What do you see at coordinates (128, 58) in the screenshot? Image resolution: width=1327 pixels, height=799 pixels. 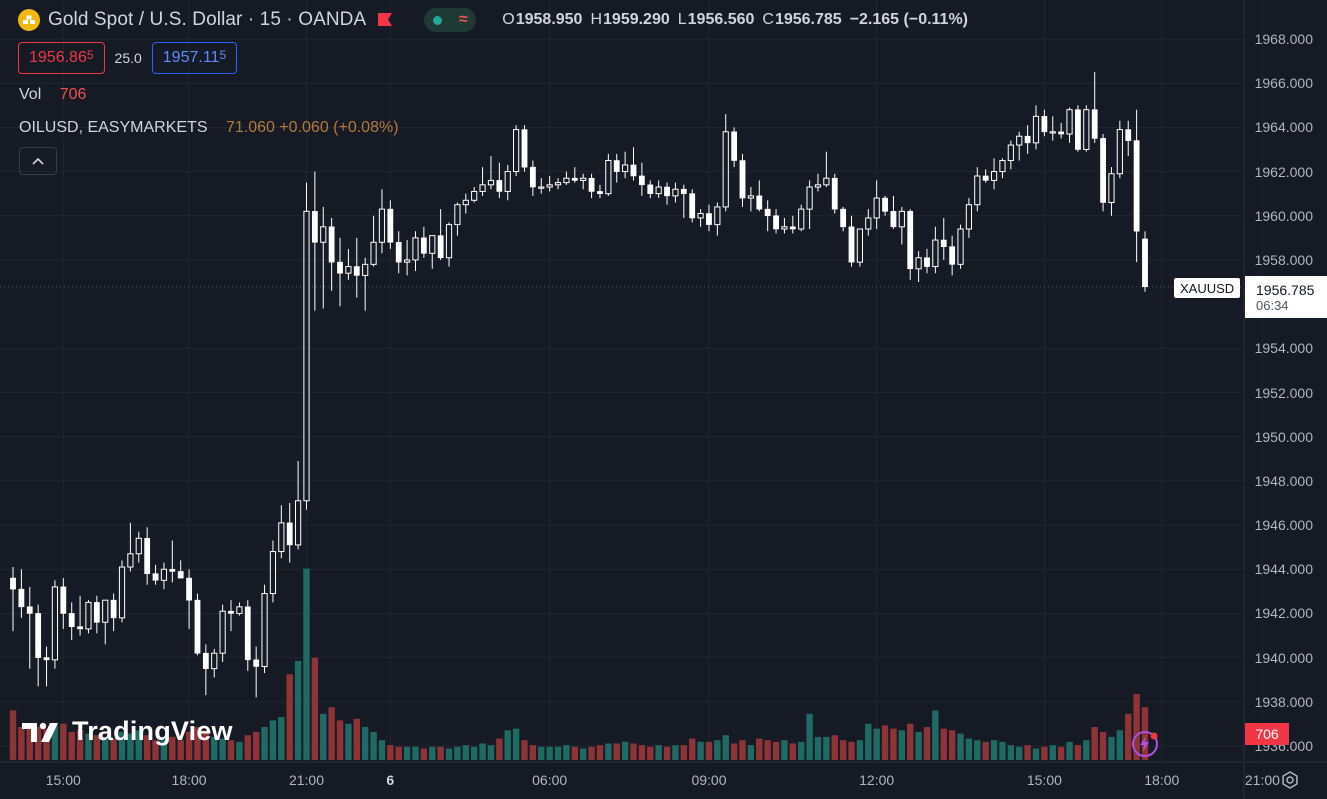 I see `trade-buttons: 1956.86 5 25.0 1957.11 5` at bounding box center [128, 58].